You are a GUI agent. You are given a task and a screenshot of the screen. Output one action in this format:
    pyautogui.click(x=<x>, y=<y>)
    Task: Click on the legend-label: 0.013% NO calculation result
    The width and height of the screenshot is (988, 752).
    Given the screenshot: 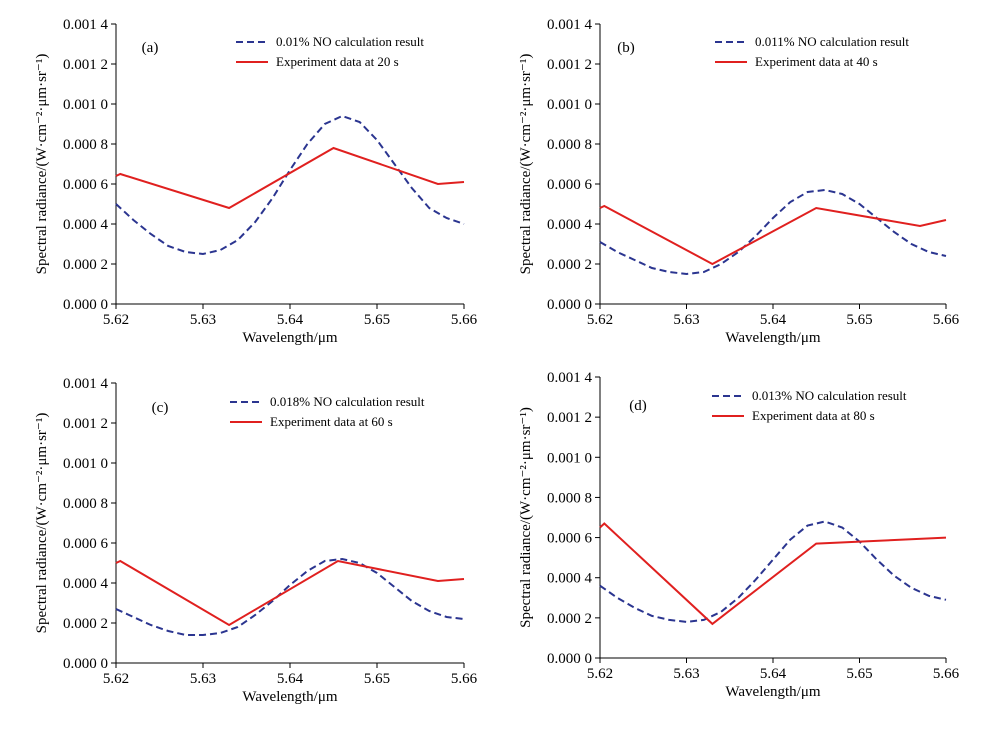 What is the action you would take?
    pyautogui.click(x=829, y=395)
    